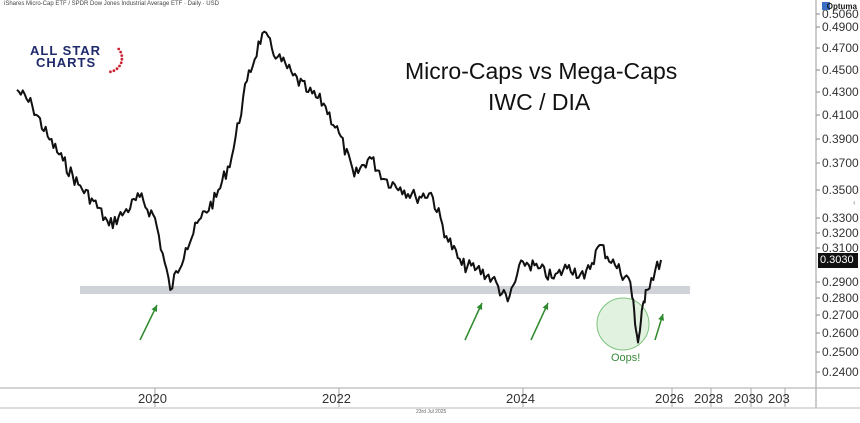 This screenshot has width=860, height=423. Describe the element at coordinates (539, 102) in the screenshot. I see `chart-subtitle: IWC / DIA` at that location.